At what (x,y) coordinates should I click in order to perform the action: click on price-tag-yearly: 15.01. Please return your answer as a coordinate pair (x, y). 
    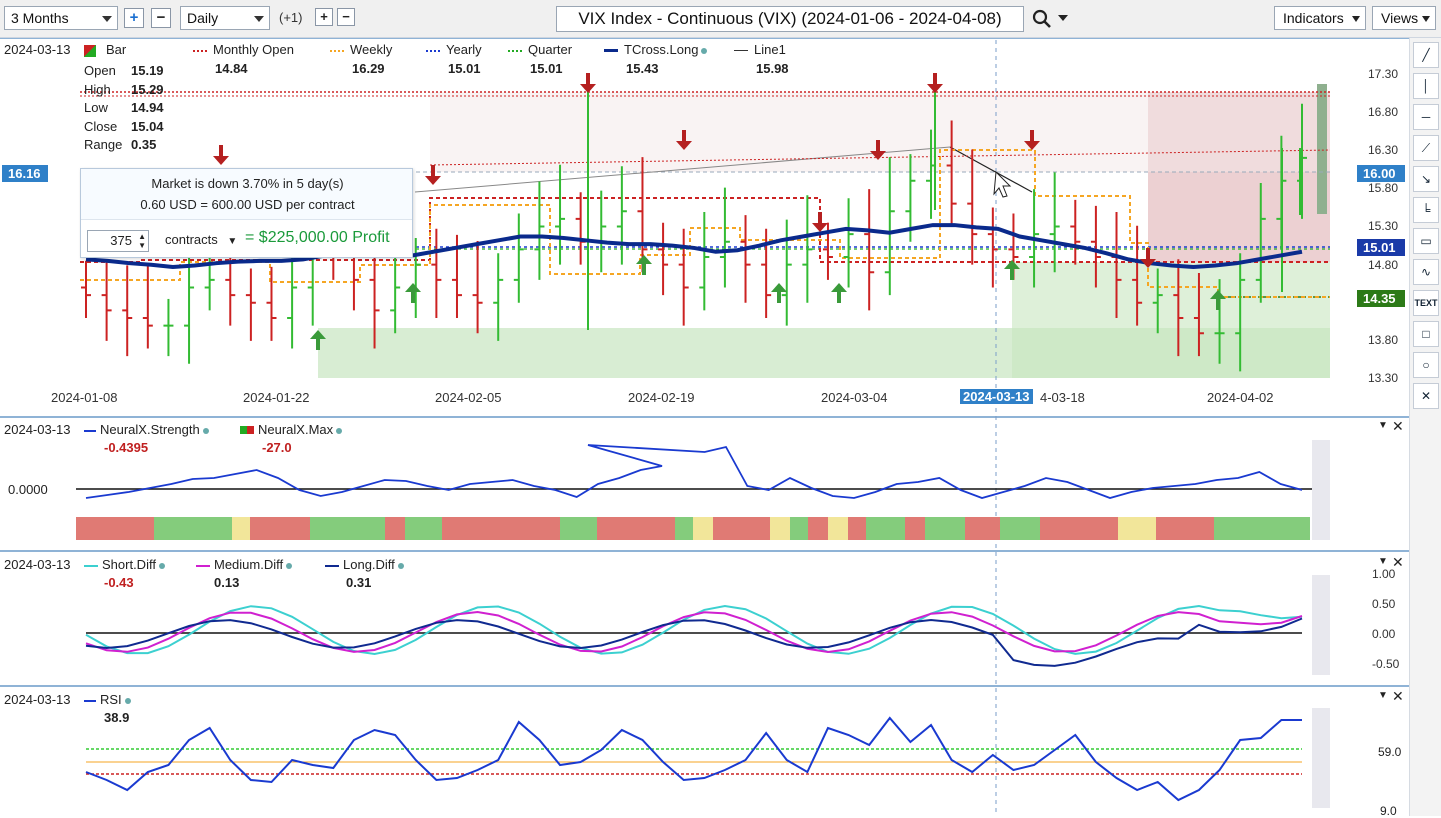
    Looking at the image, I should click on (1381, 247).